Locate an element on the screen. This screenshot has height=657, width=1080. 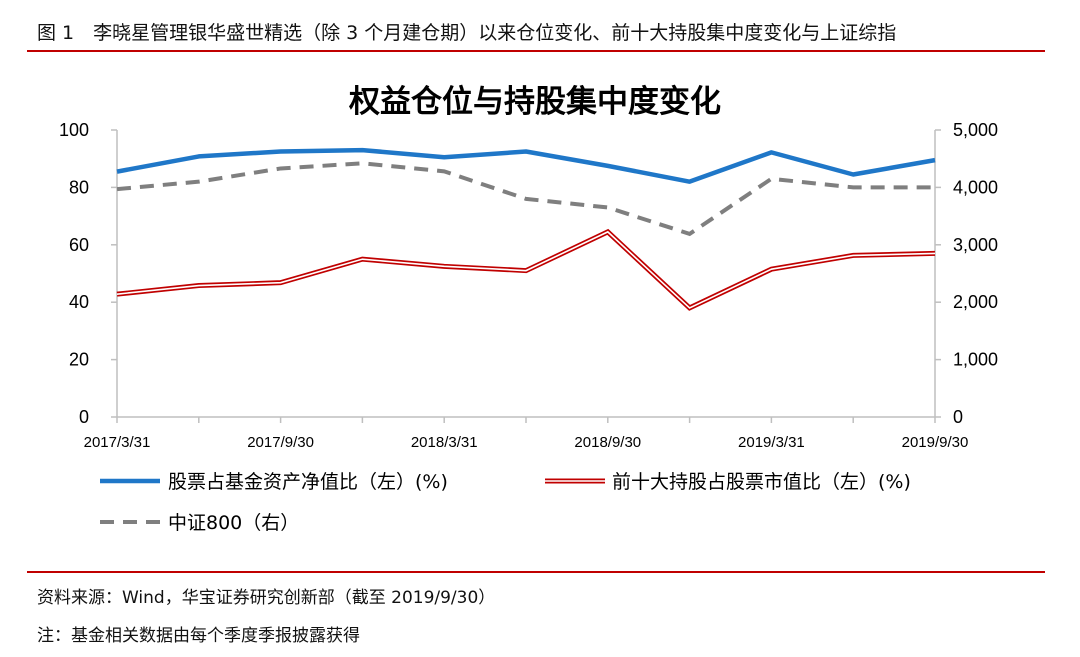
legend-label-top10: 前十大持股占股票市值比（左）(%) is located at coordinates (761, 482).